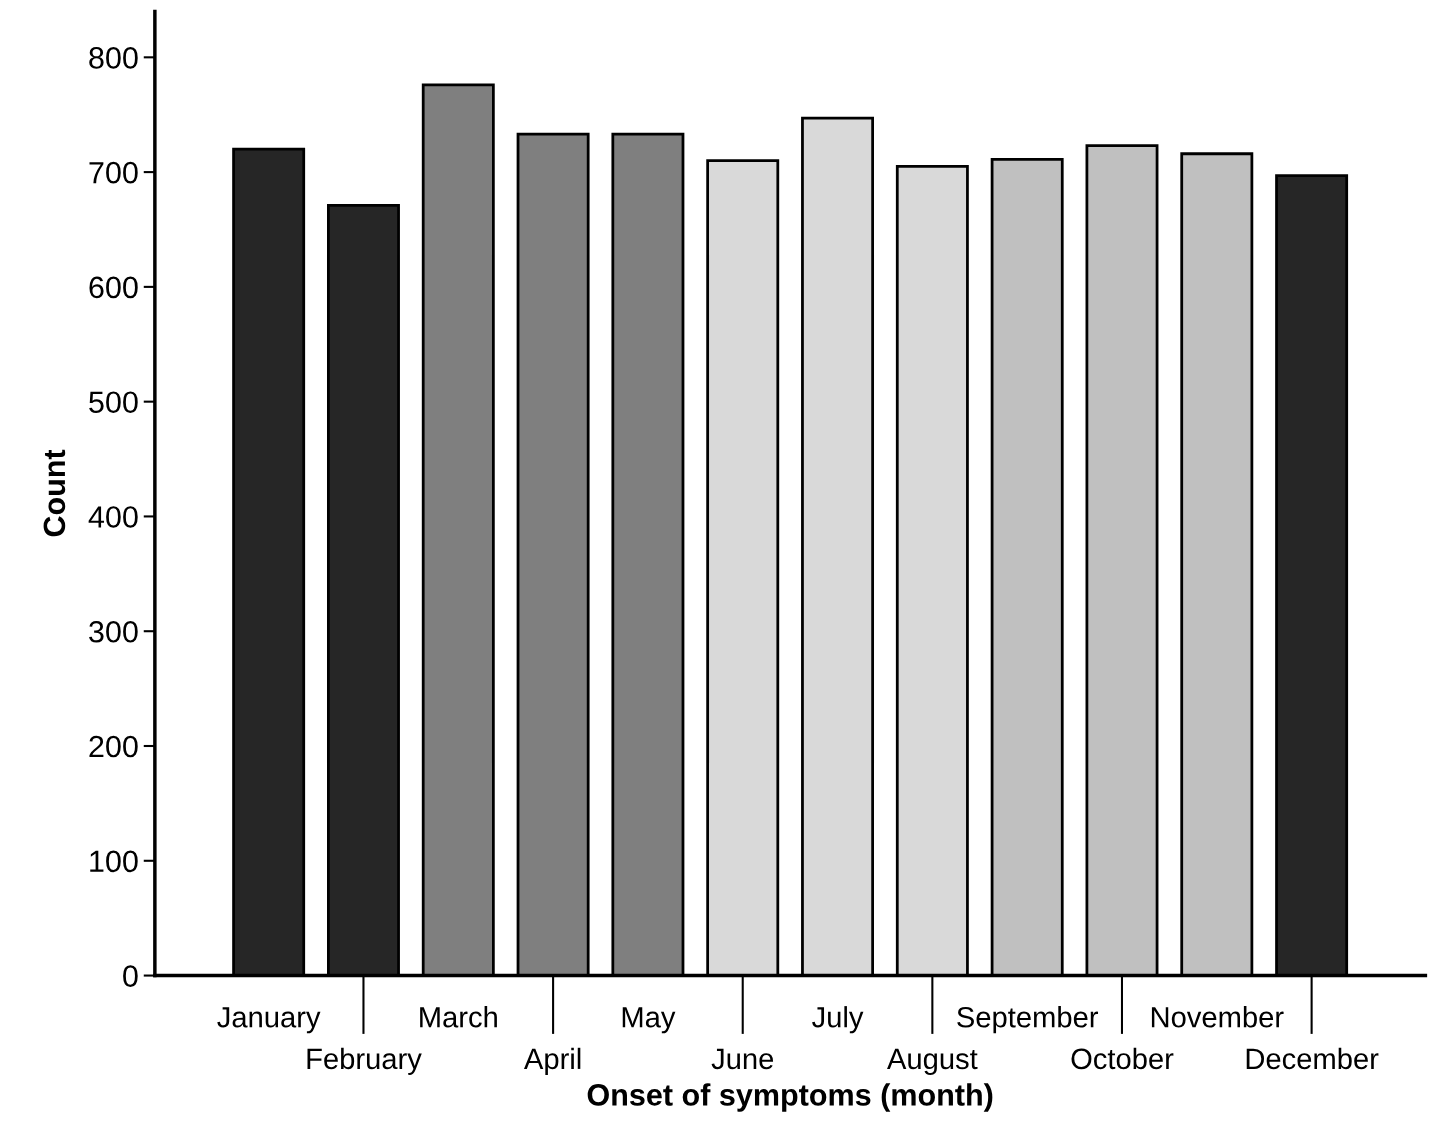 This screenshot has height=1141, width=1434. I want to click on x-tick-label: November, so click(1217, 1017).